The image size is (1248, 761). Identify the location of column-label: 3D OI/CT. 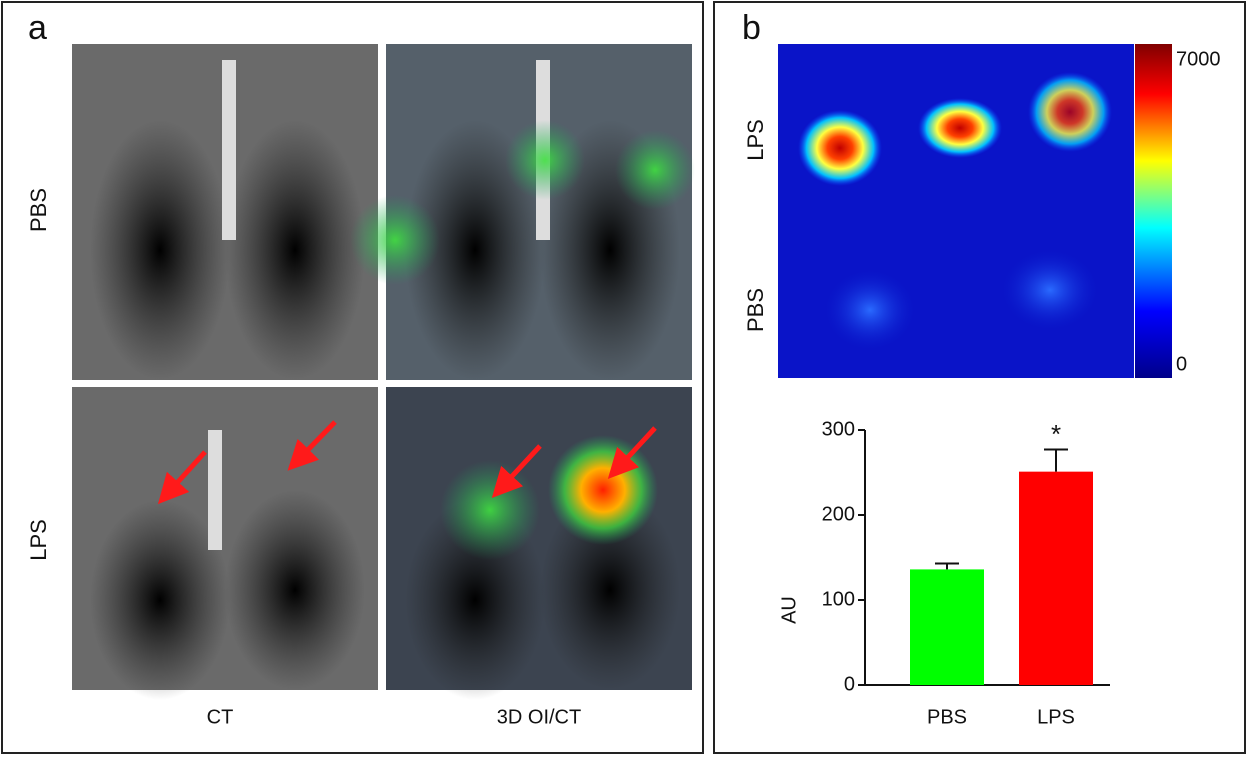
(539, 717).